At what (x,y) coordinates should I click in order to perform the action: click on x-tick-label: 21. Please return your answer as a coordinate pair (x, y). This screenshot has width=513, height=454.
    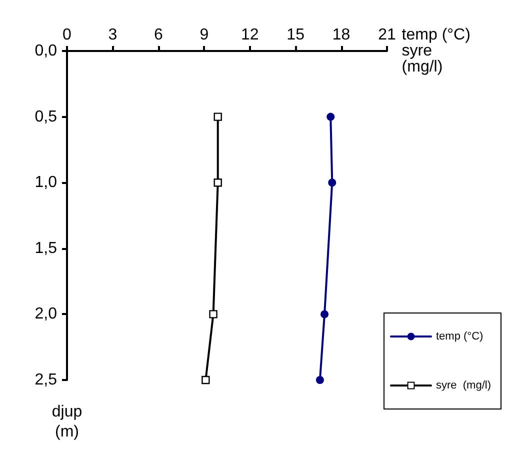
    Looking at the image, I should click on (387, 35).